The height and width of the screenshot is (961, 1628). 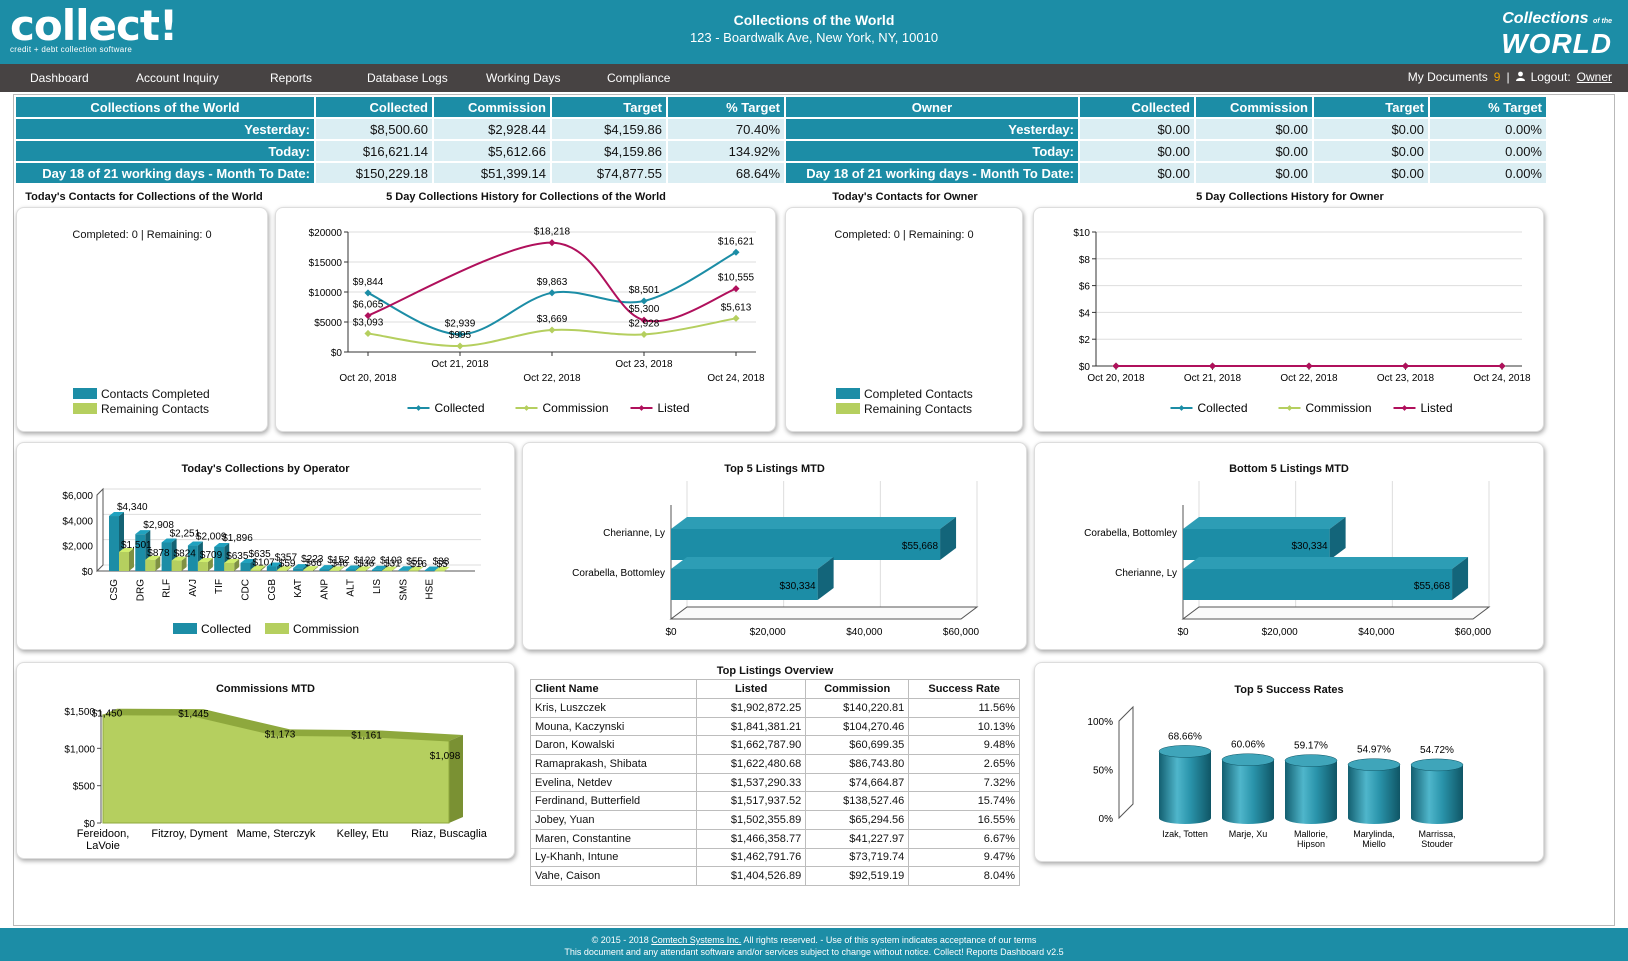 What do you see at coordinates (644, 309) in the screenshot?
I see `data-label: $5,300` at bounding box center [644, 309].